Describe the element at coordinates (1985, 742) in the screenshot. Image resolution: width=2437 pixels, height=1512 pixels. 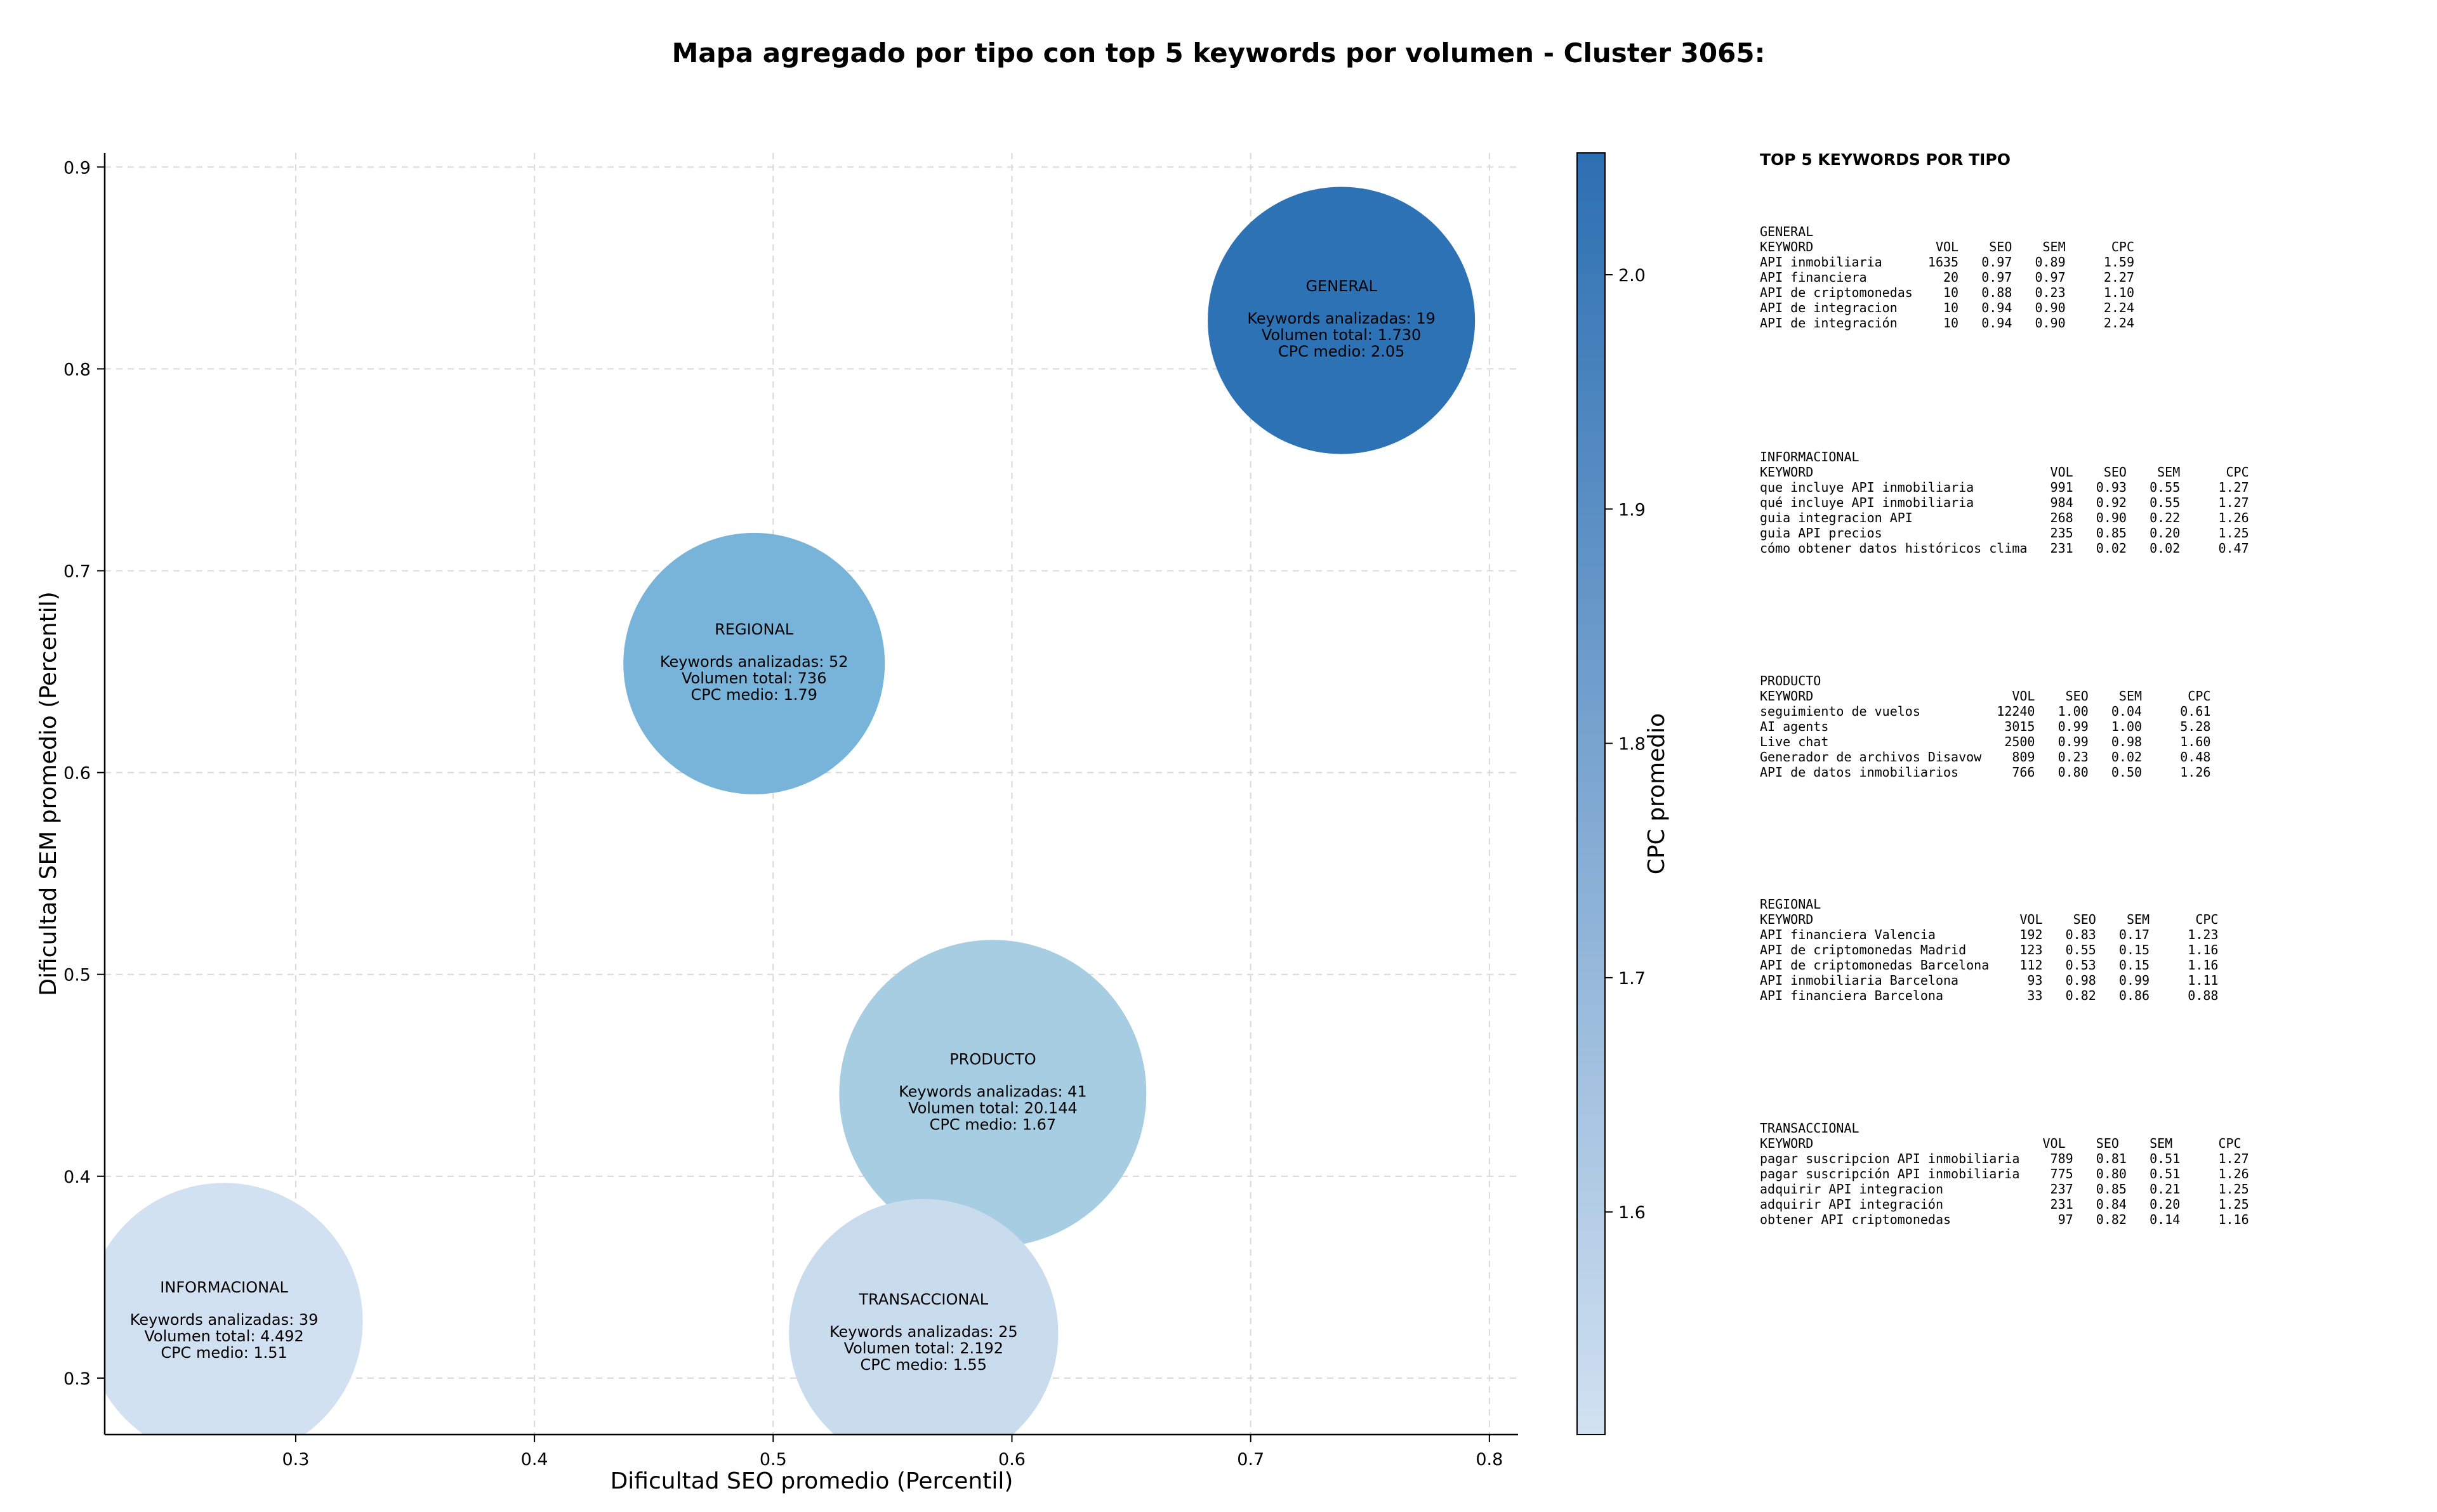
I see `top5-row: Live chat 2500 0.99 0.98 1.60` at that location.